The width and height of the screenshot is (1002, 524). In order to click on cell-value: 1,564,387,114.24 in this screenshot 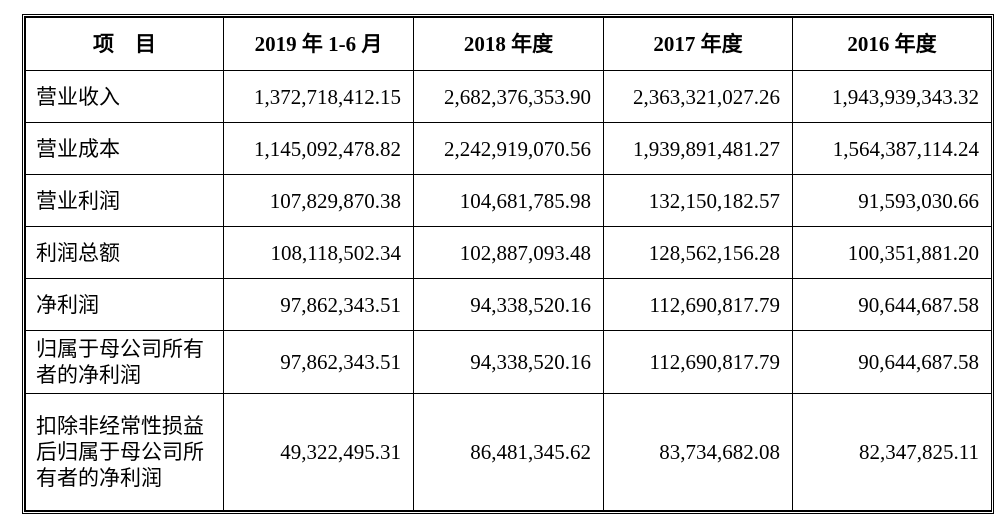, I will do `click(892, 148)`.